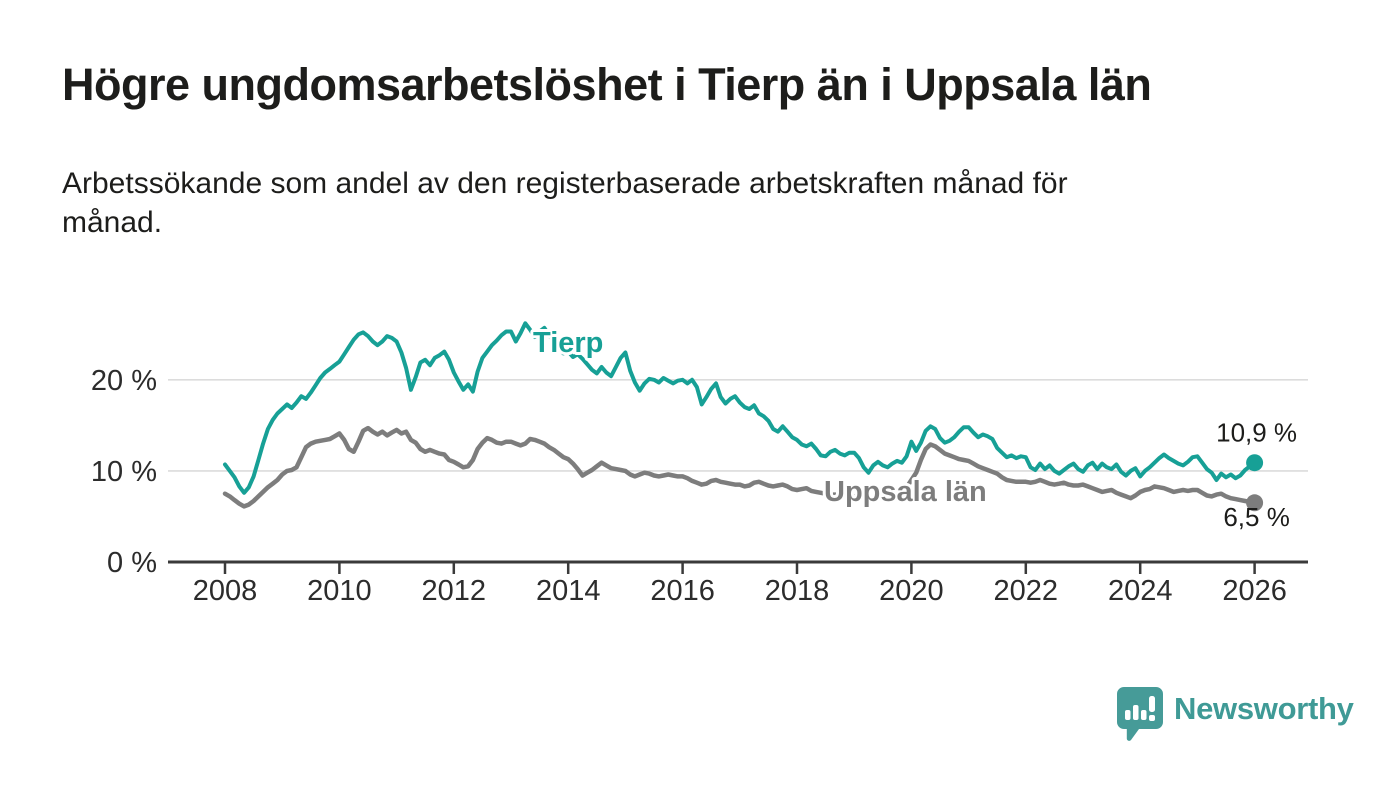 The height and width of the screenshot is (794, 1400). Describe the element at coordinates (454, 591) in the screenshot. I see `x-axis-tick-label: 2012` at that location.